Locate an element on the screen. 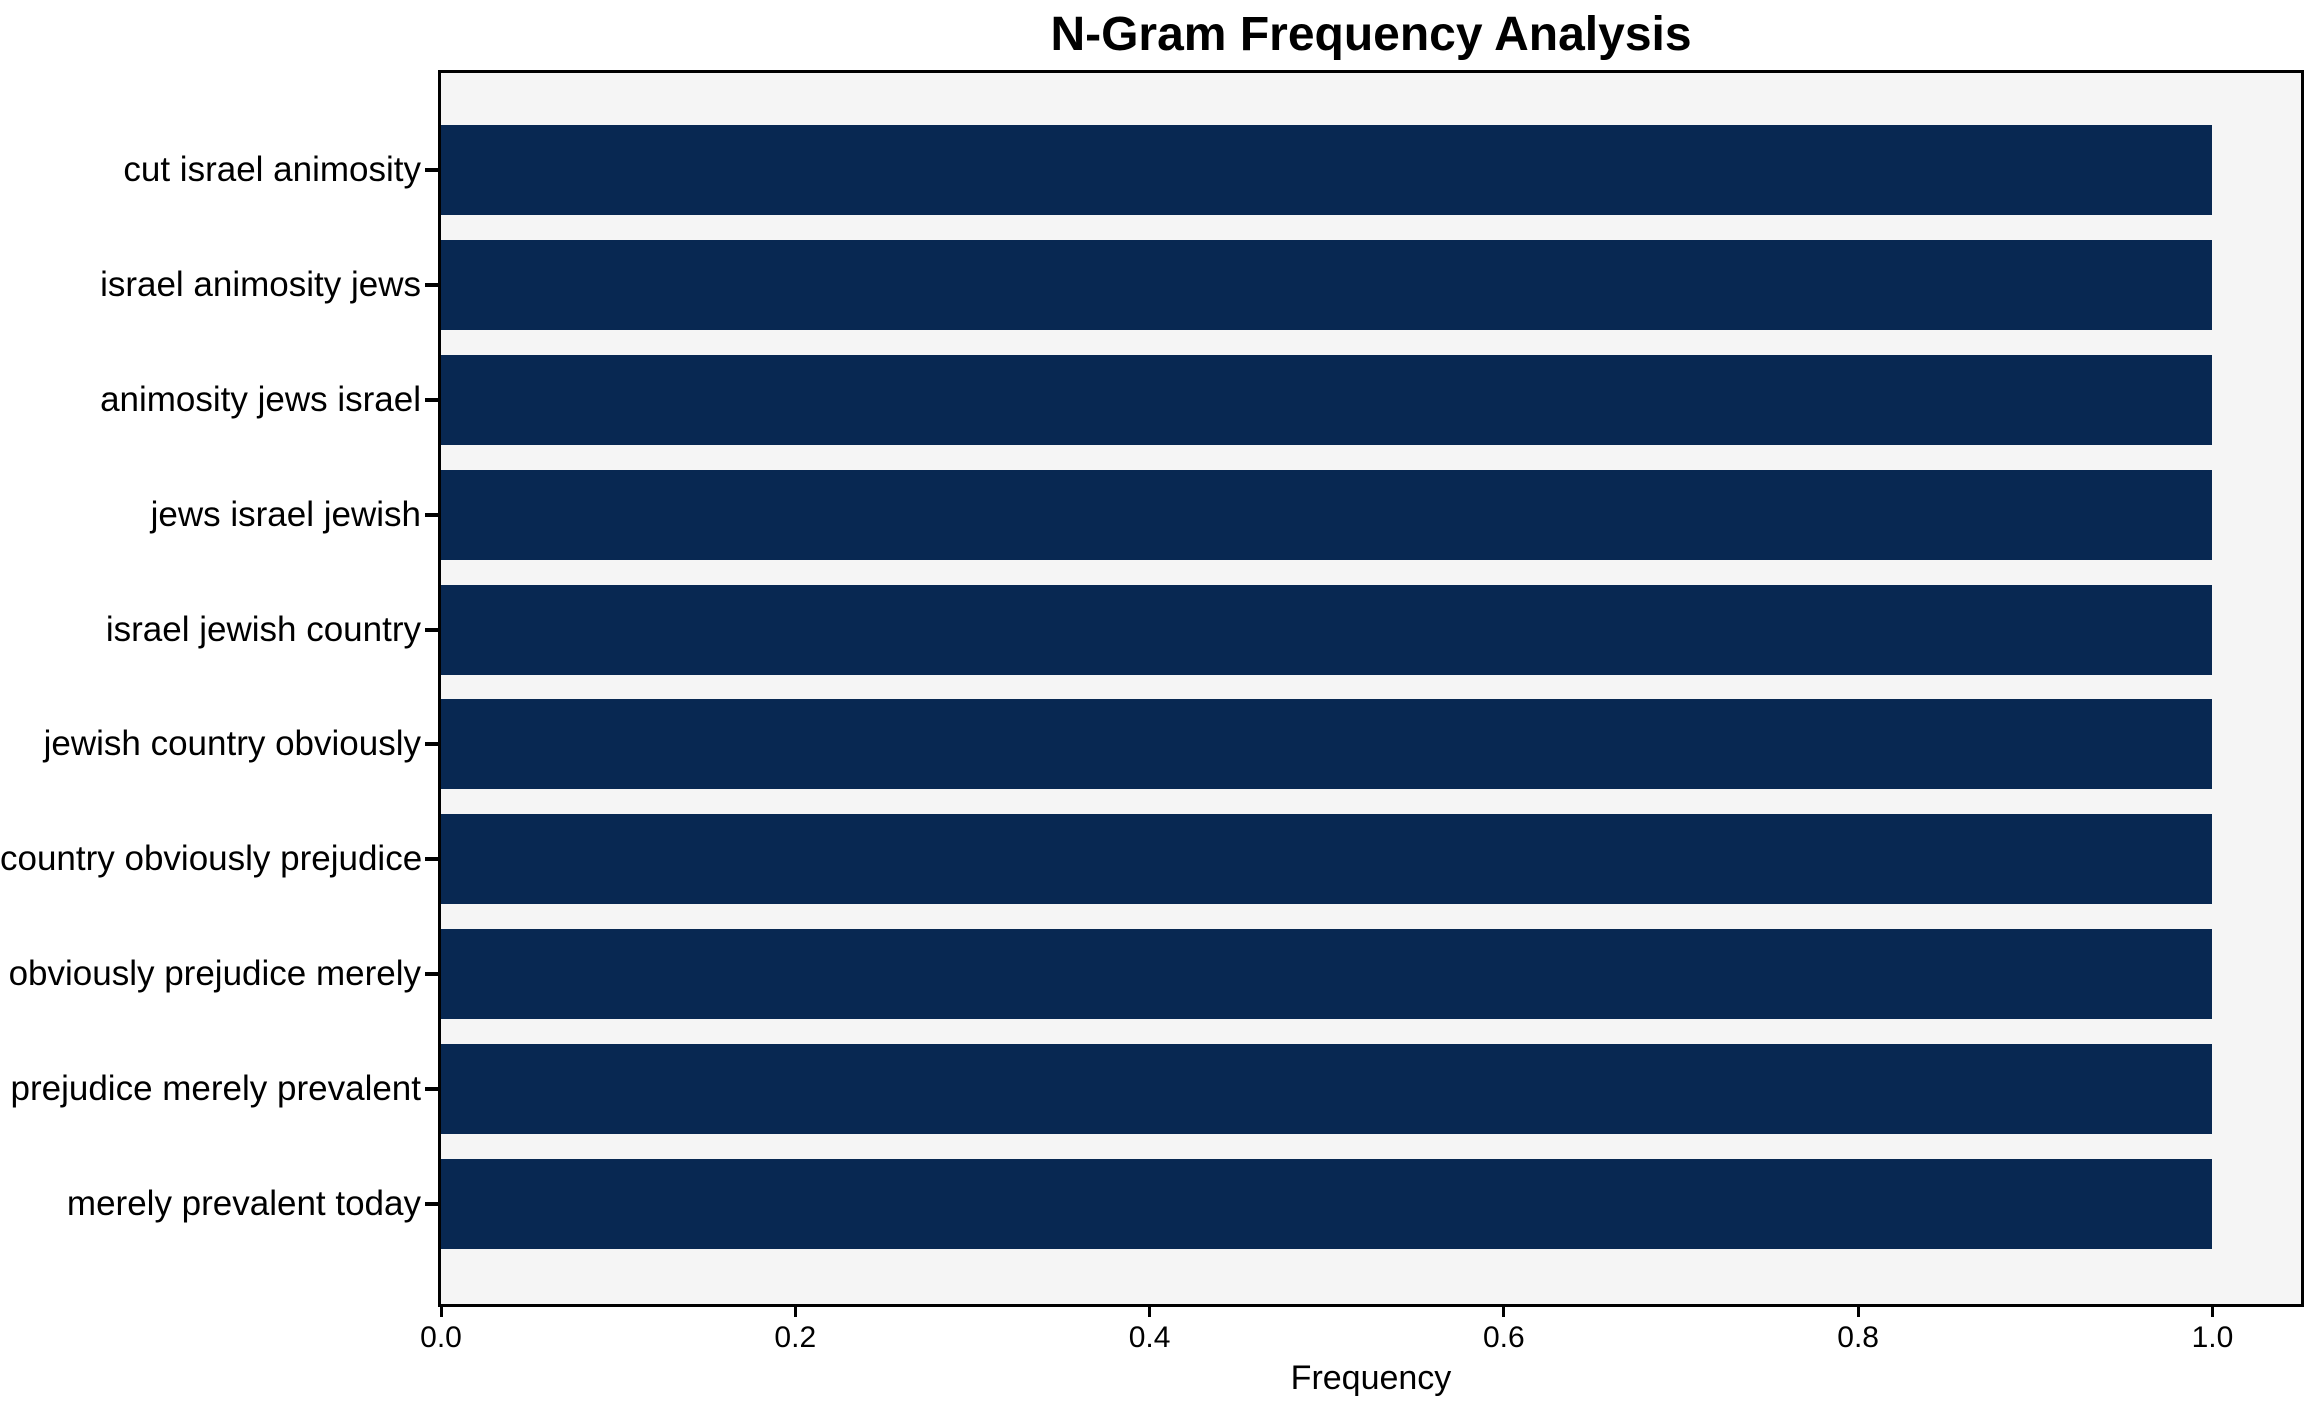 The height and width of the screenshot is (1414, 2321). x-tick-label: 1.0 is located at coordinates (2212, 1337).